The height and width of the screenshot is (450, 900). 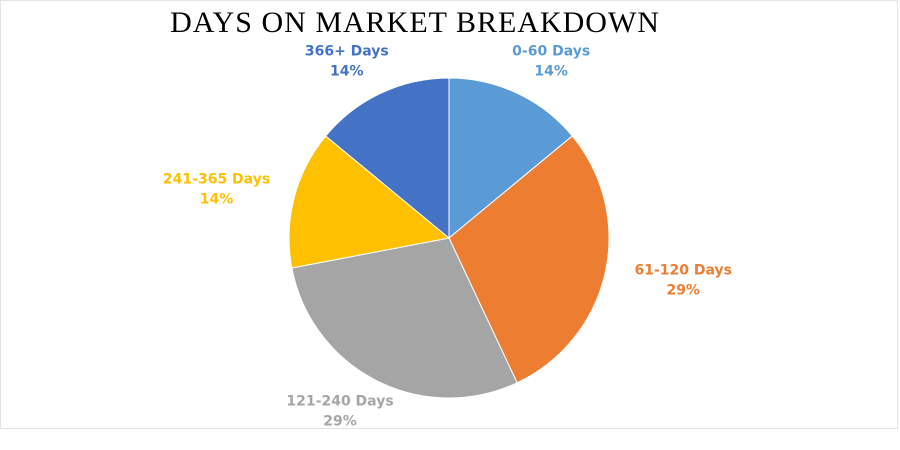 I want to click on slice-label: 121-240 Days, so click(x=339, y=402).